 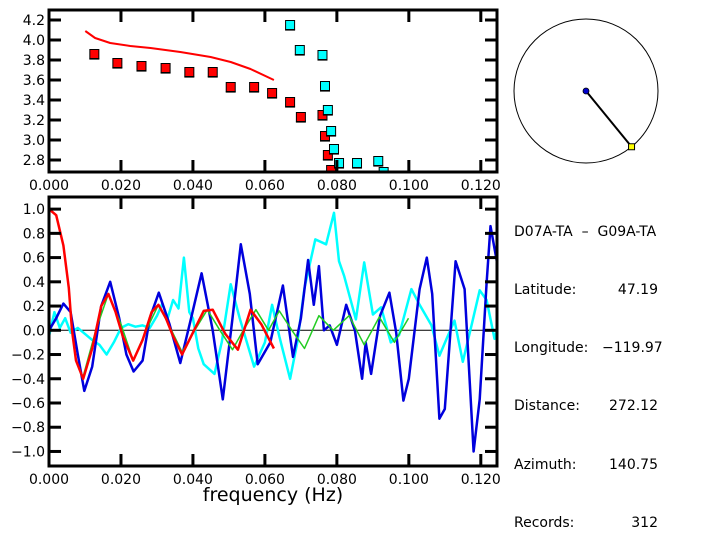 What do you see at coordinates (34, 161) in the screenshot?
I see `y-tick-label: 2.8` at bounding box center [34, 161].